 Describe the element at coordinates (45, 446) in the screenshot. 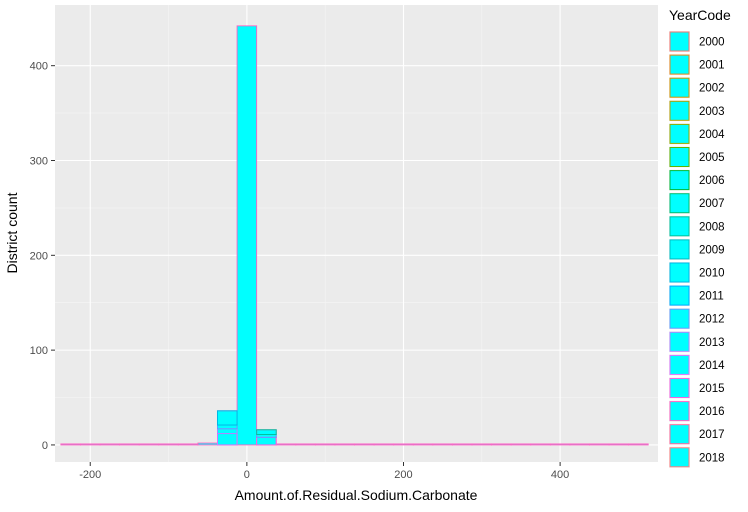

I see `y-tick-label: 0` at that location.